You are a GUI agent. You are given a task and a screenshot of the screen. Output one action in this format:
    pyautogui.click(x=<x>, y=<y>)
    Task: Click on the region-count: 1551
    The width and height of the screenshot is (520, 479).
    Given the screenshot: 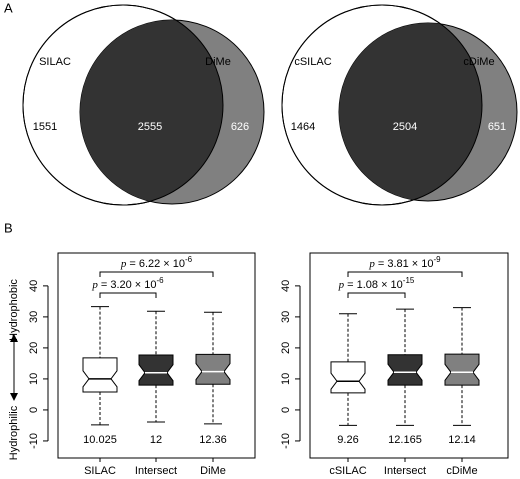 What is the action you would take?
    pyautogui.click(x=45, y=127)
    